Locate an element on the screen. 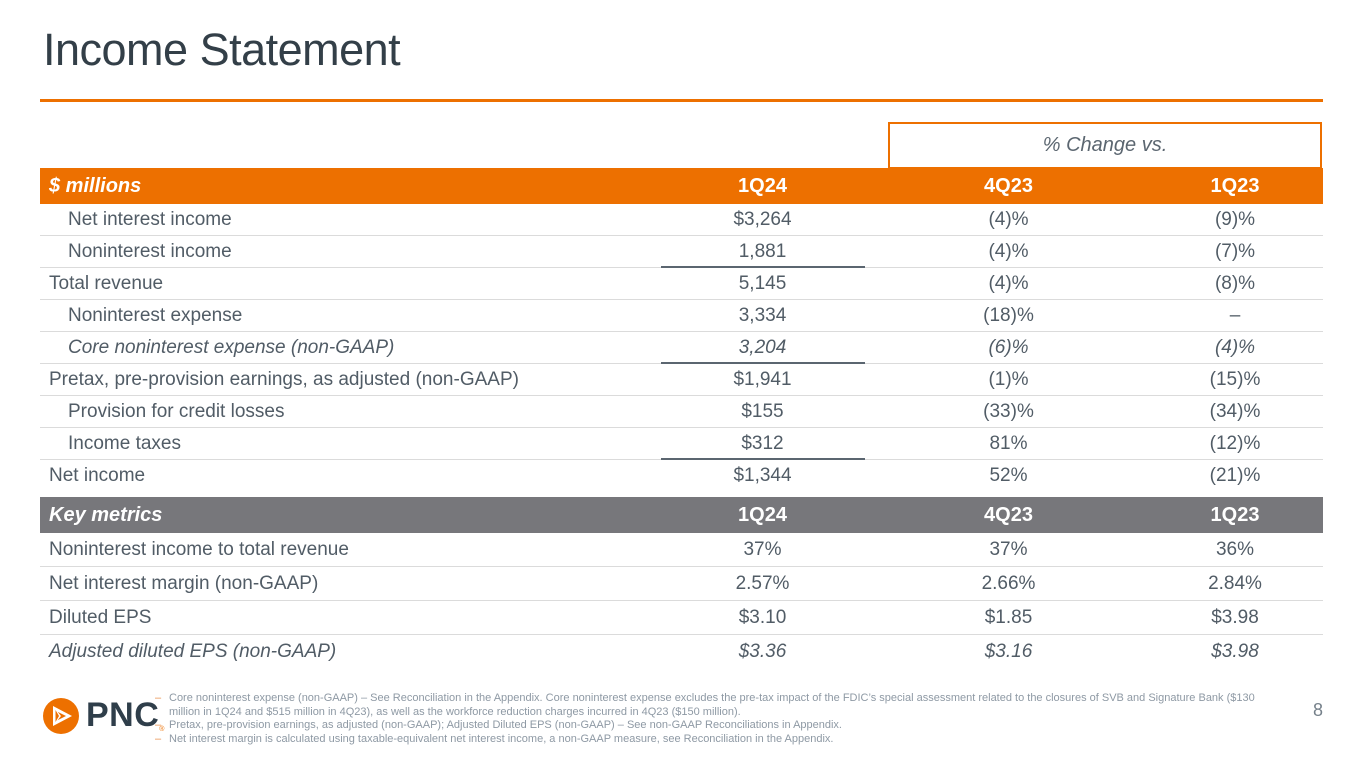 This screenshot has height=768, width=1365. row-value: (18)% is located at coordinates (1008, 315).